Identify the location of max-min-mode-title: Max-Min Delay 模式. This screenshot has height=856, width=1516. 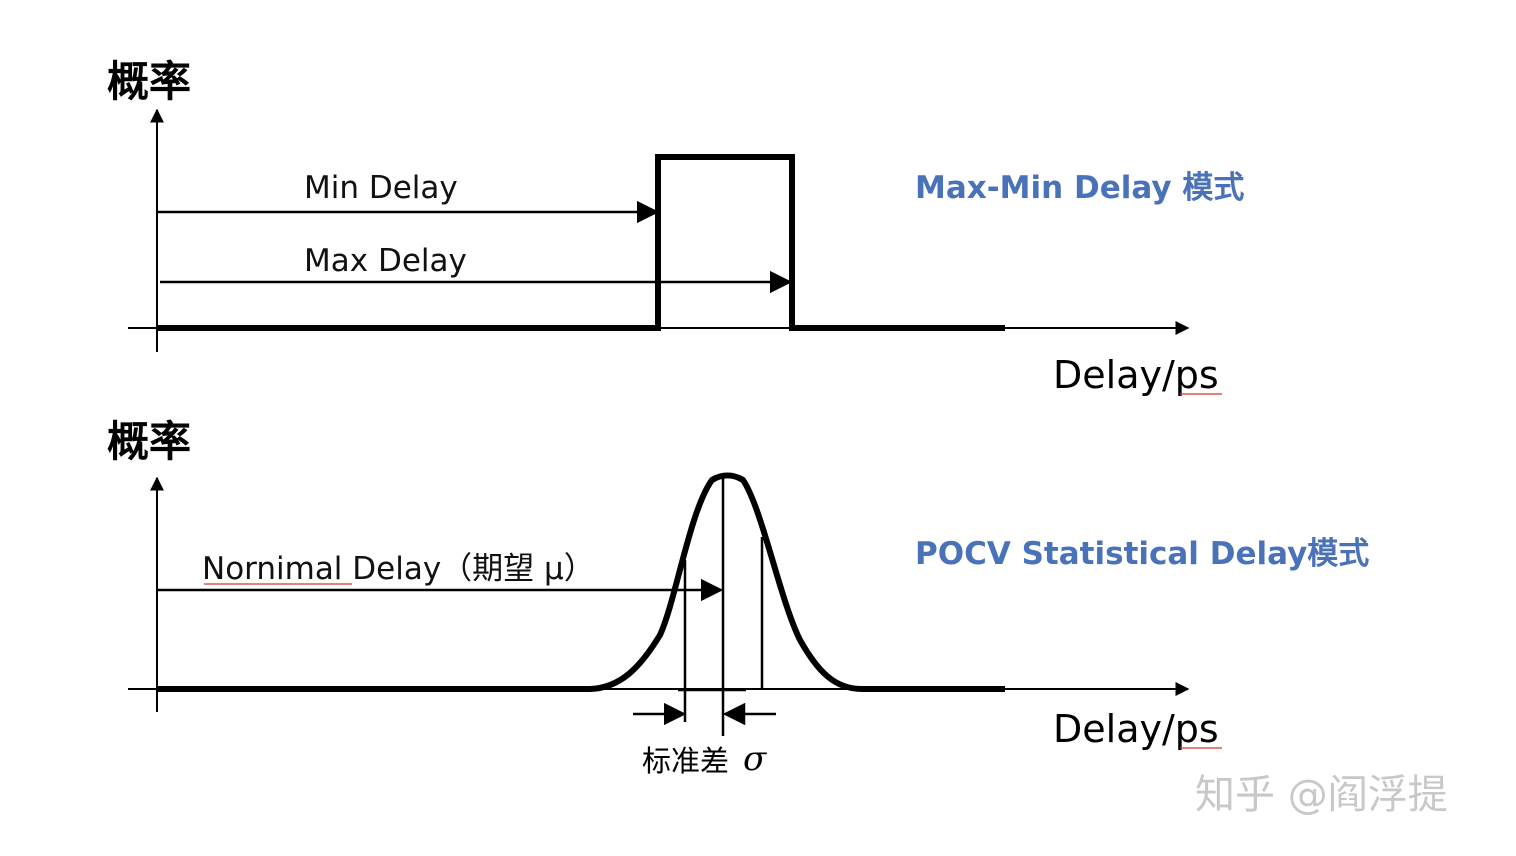
(1079, 188).